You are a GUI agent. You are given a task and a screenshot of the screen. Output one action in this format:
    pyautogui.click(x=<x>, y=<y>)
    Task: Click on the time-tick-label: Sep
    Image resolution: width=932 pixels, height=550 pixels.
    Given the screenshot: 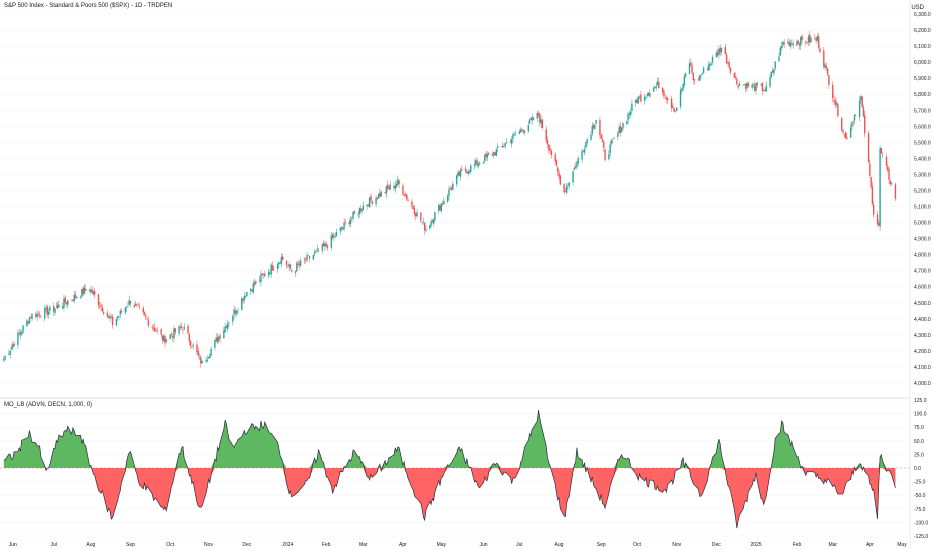 What is the action you would take?
    pyautogui.click(x=130, y=545)
    